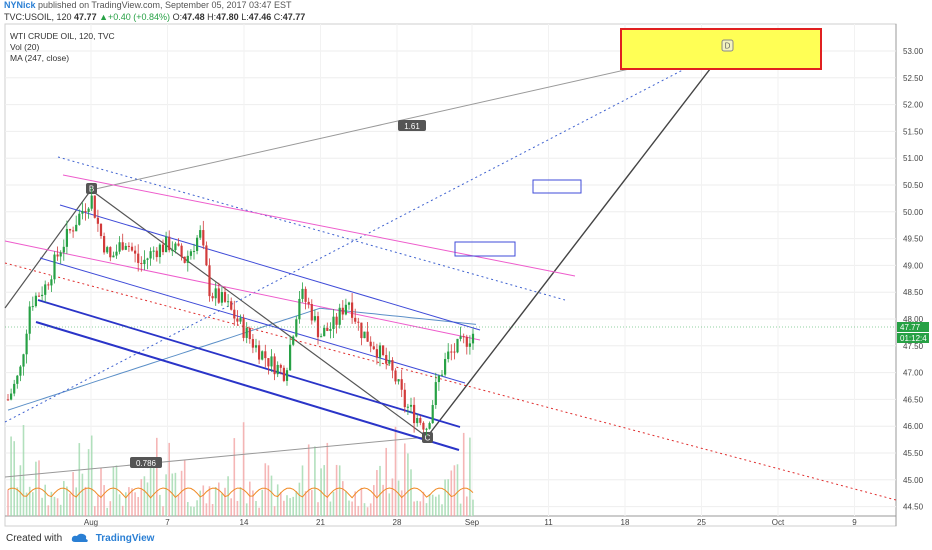 The width and height of the screenshot is (932, 550). What do you see at coordinates (227, 17) in the screenshot?
I see `high-value: 47.80` at bounding box center [227, 17].